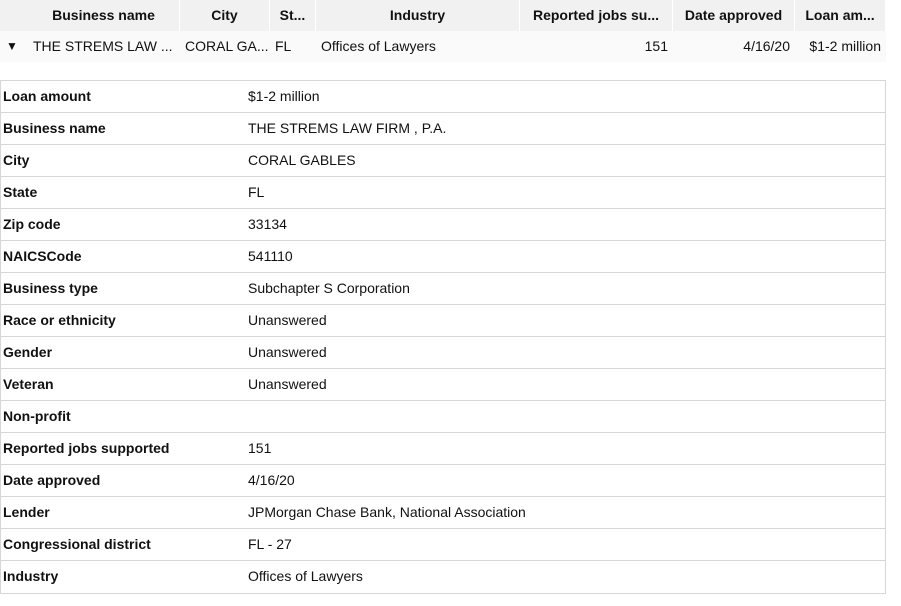  I want to click on column-header: City, so click(225, 15).